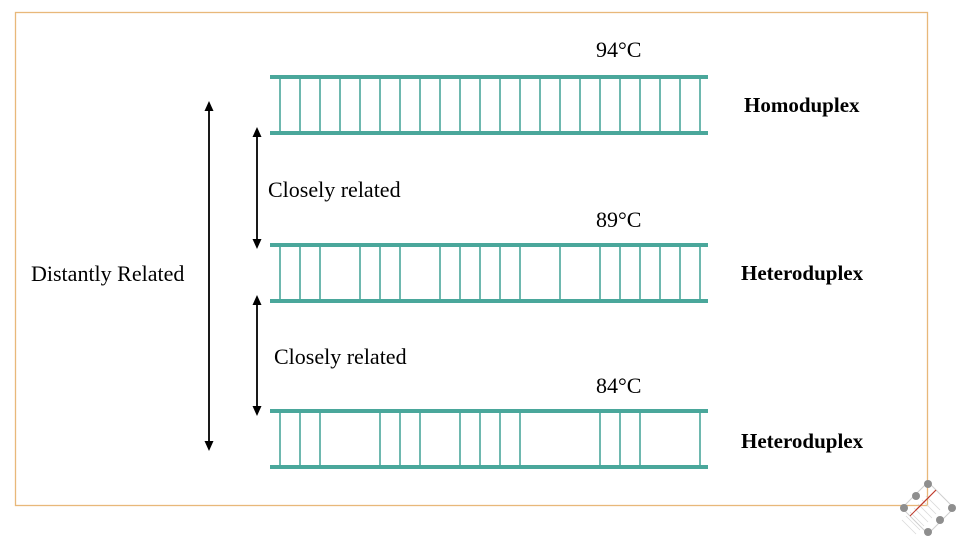 The height and width of the screenshot is (551, 973). What do you see at coordinates (619, 49) in the screenshot?
I see `temperature-label-94: 94°C` at bounding box center [619, 49].